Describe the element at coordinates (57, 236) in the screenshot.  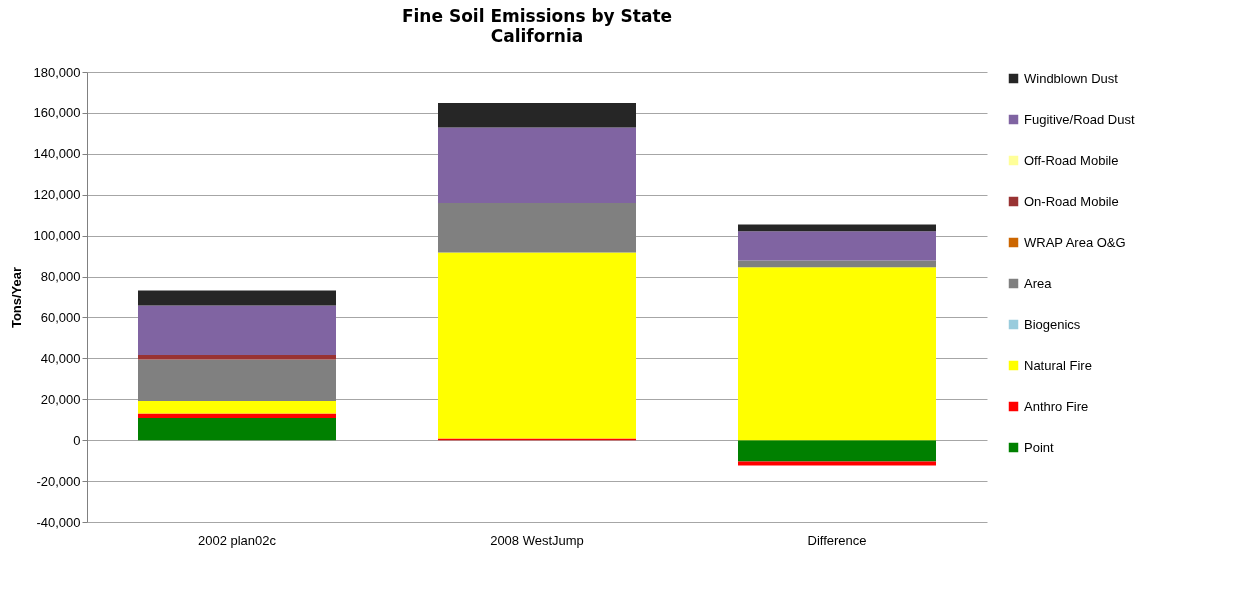
I see `y-tick-label: 100,000` at that location.